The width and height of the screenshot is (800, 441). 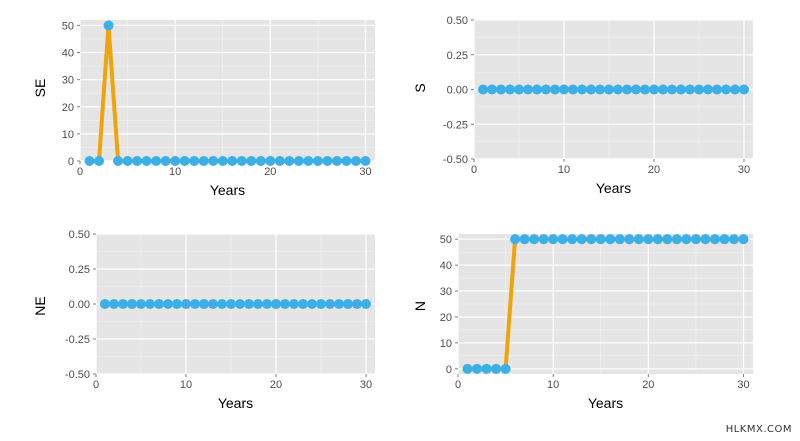 What do you see at coordinates (758, 429) in the screenshot?
I see `watermark: HLKMX.COM` at bounding box center [758, 429].